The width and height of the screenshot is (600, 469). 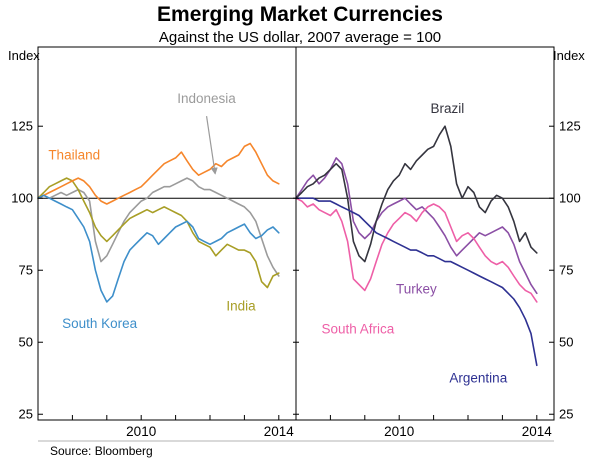 What do you see at coordinates (26, 342) in the screenshot?
I see `y-tick-label-left: 50` at bounding box center [26, 342].